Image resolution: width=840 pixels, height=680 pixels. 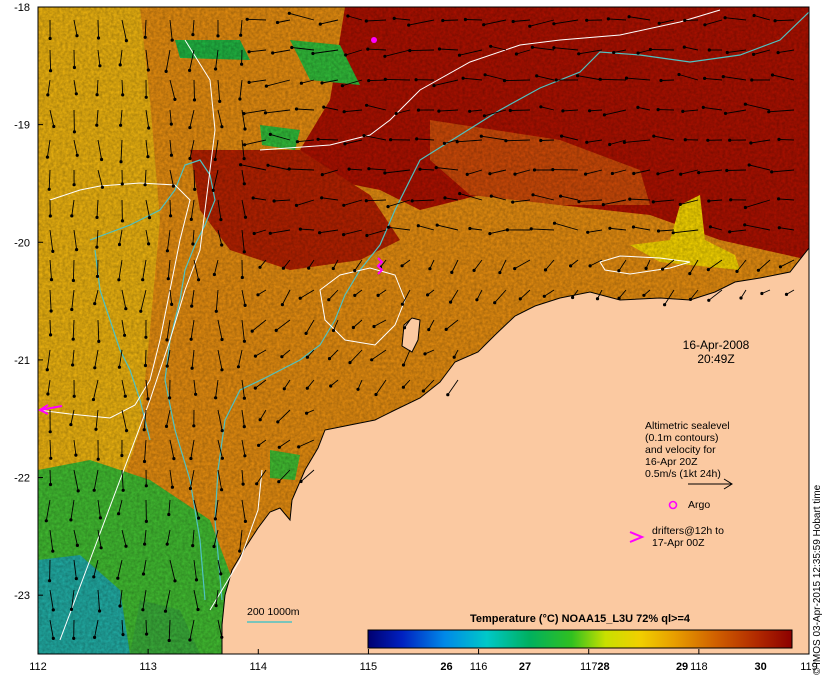 I want to click on y-tick-label: -23, so click(x=22, y=596).